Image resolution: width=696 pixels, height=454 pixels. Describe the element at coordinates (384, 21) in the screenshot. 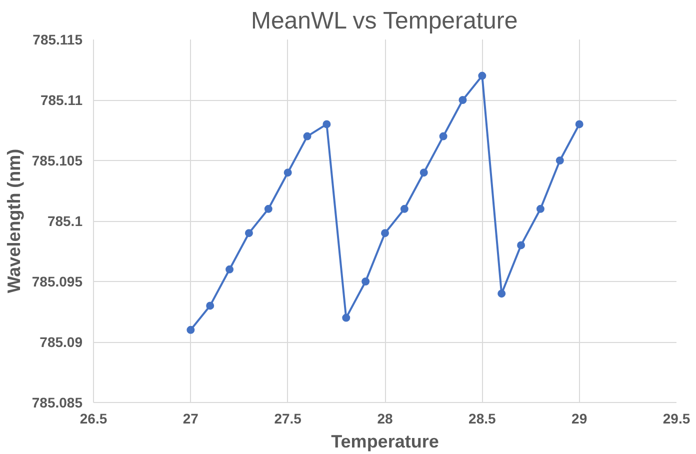

I see `chart-title: MeanWL vs Temperature` at that location.